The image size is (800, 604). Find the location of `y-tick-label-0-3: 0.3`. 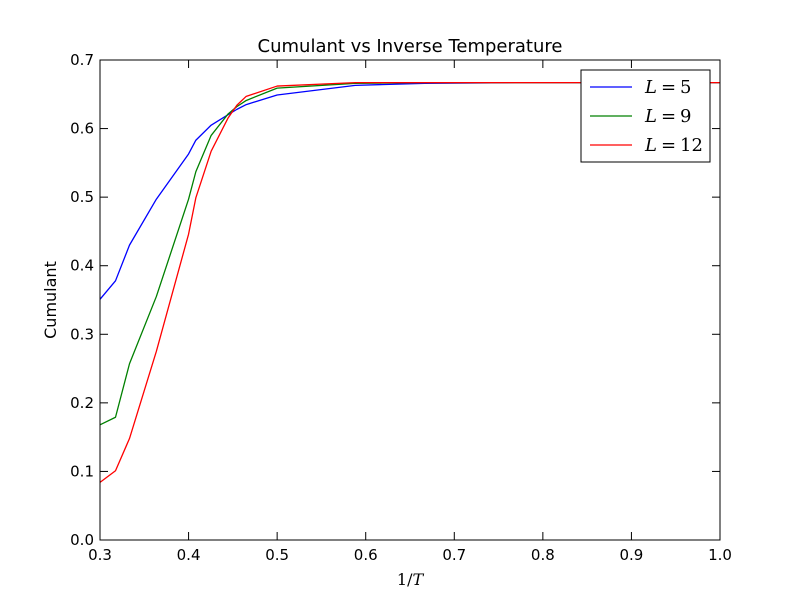

y-tick-label-0-3: 0.3 is located at coordinates (82, 334).